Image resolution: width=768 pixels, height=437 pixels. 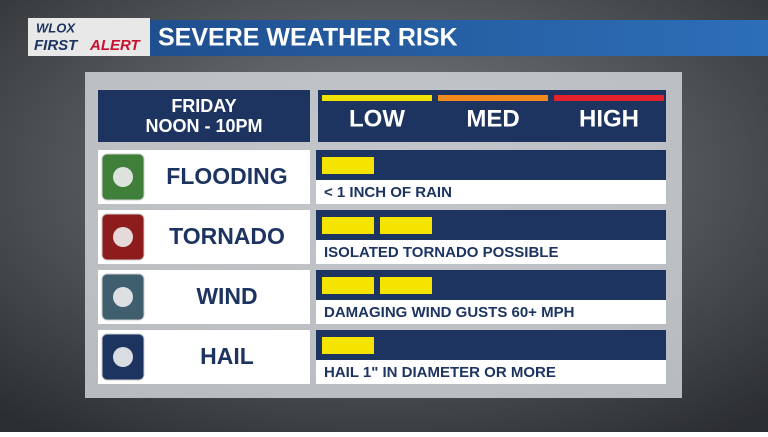 I want to click on logo-text: ALERT, so click(x=115, y=45).